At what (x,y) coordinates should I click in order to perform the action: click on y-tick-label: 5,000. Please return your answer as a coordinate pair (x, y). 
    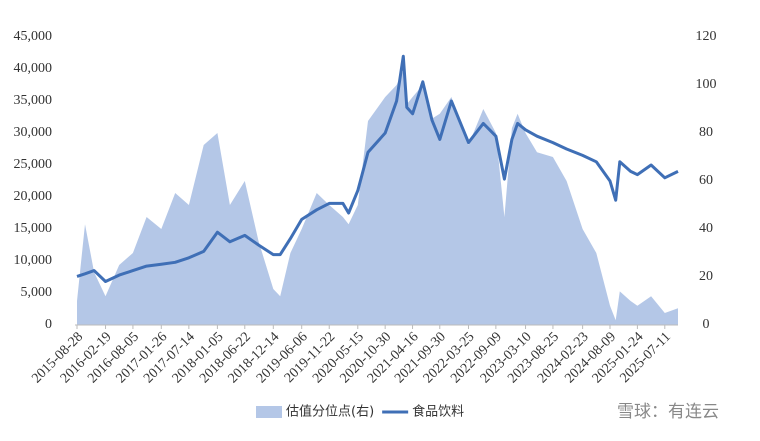
    Looking at the image, I should click on (37, 292).